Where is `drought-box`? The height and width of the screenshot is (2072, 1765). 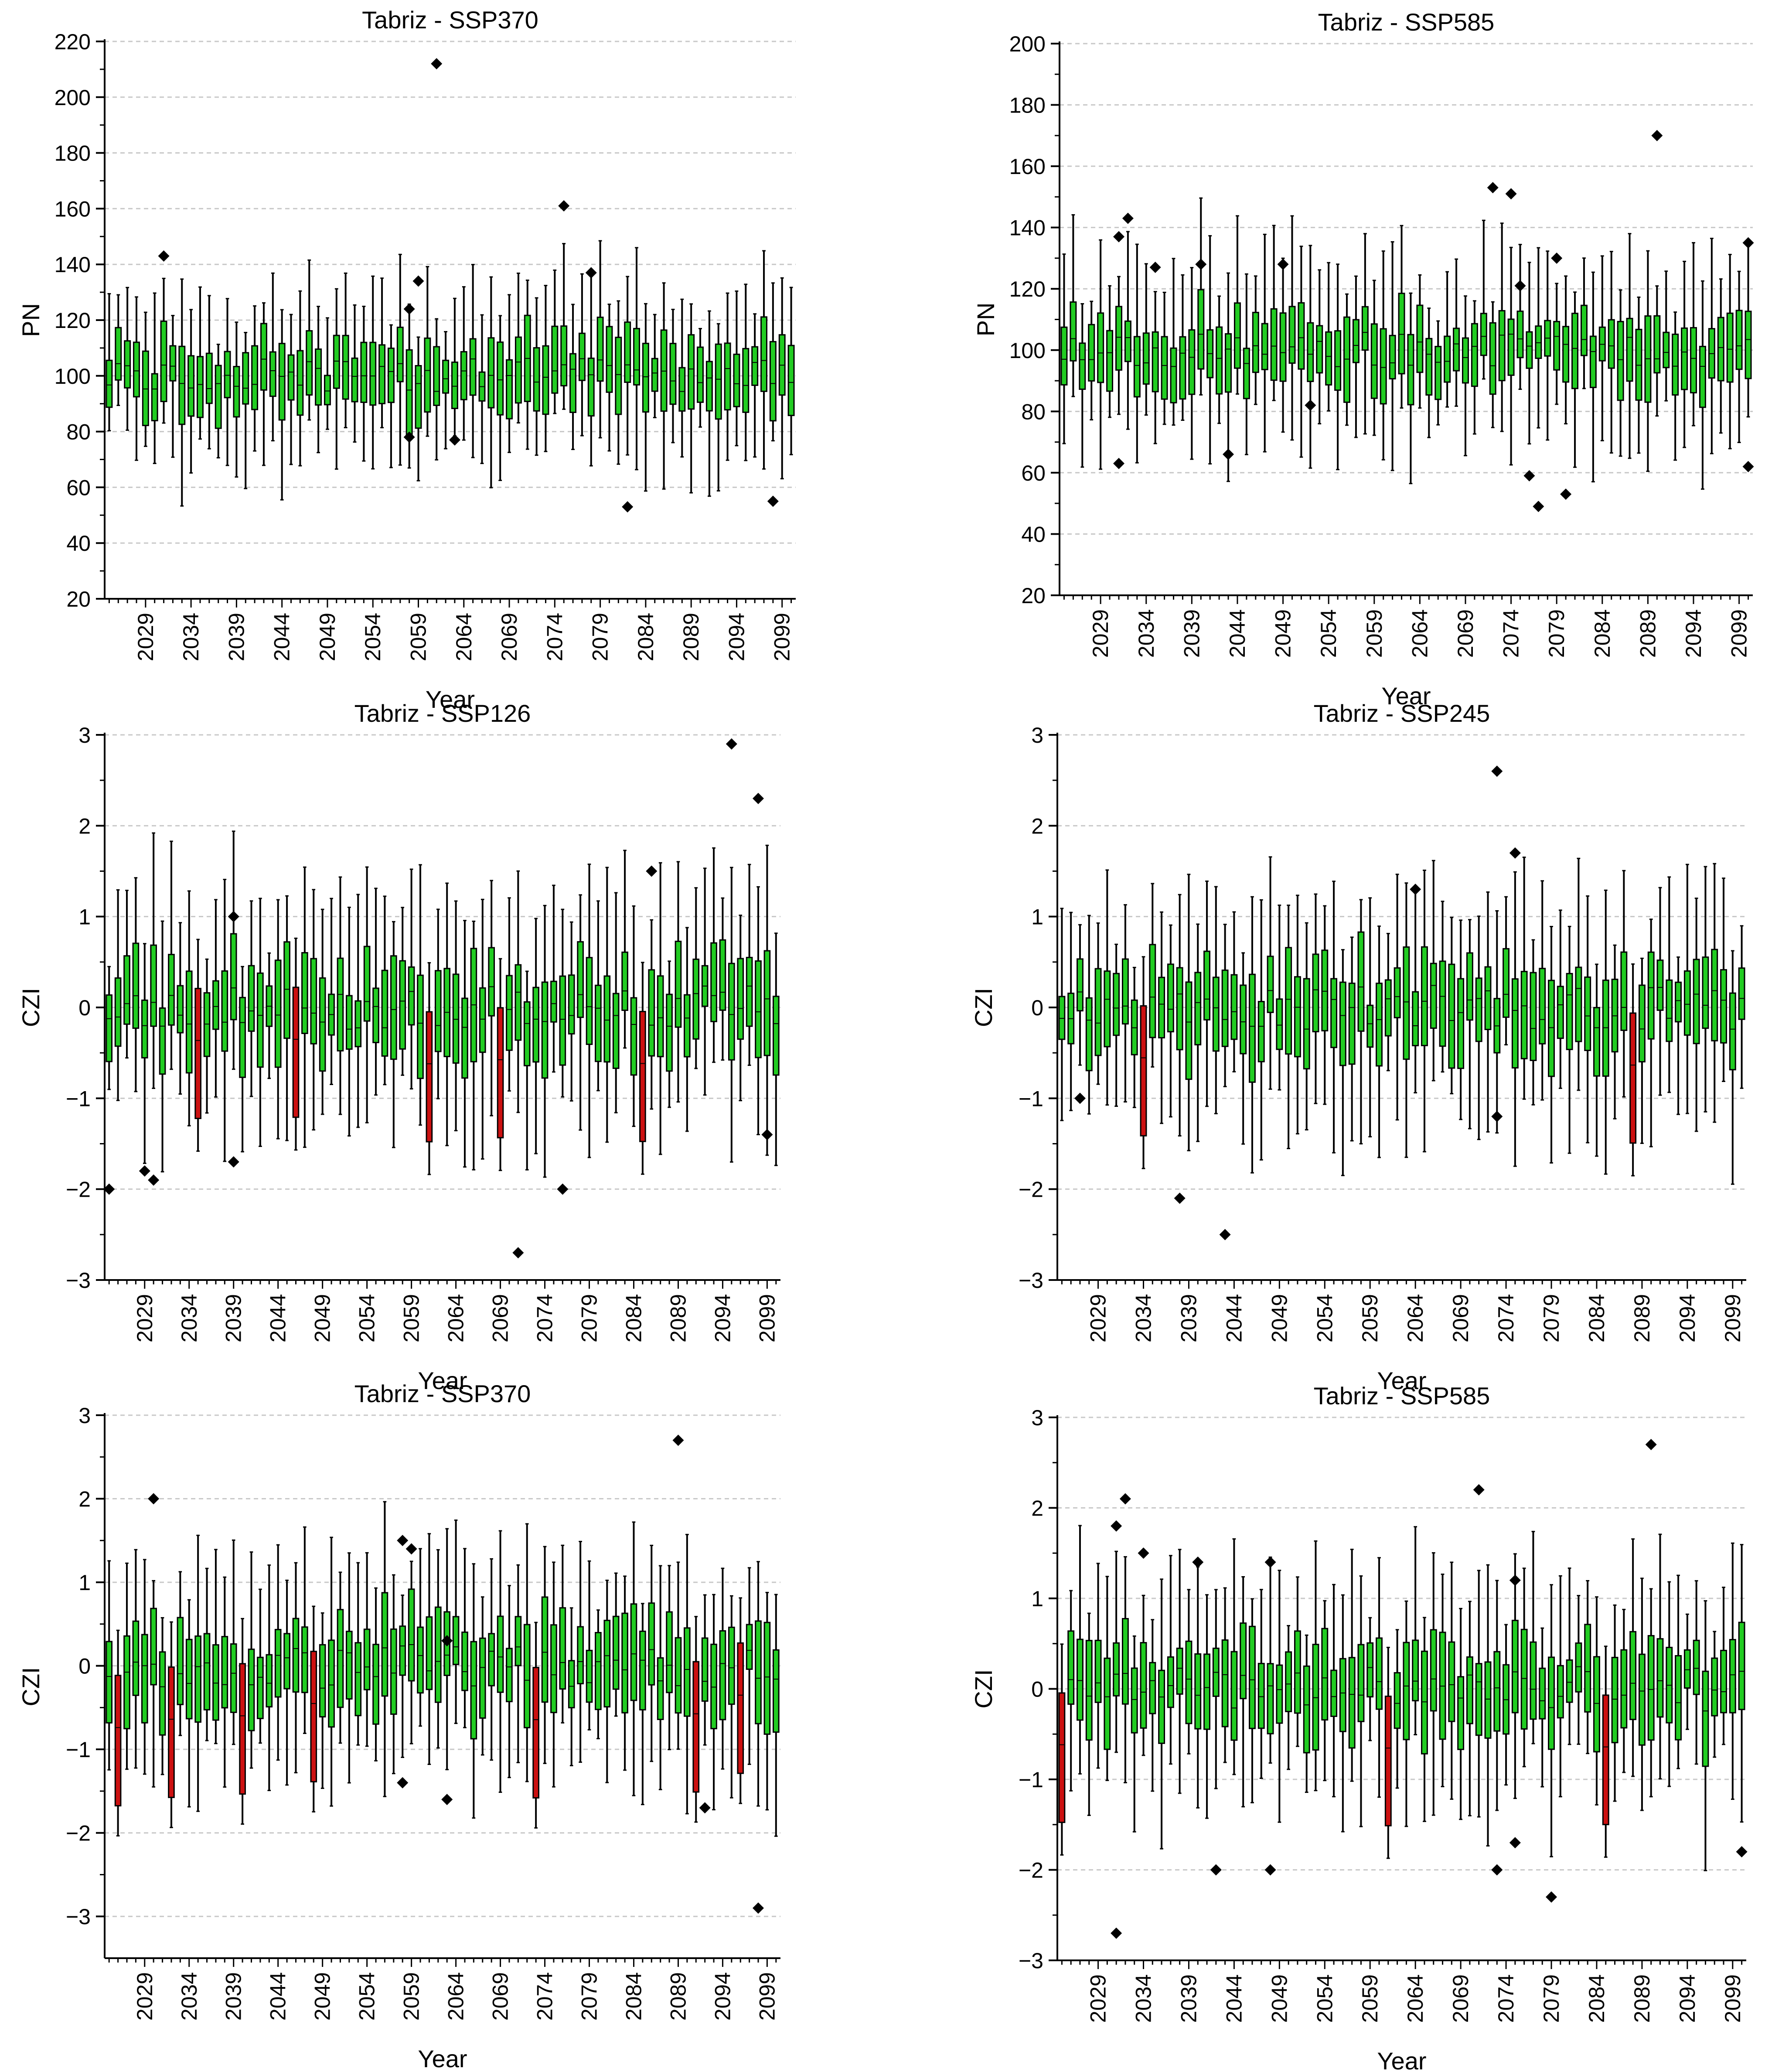
drought-box is located at coordinates (296, 1052).